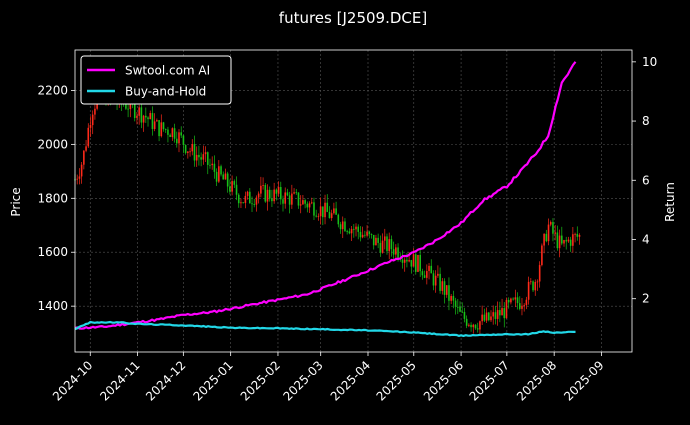  Describe the element at coordinates (646, 299) in the screenshot. I see `y-right-tick-label: 2` at that location.